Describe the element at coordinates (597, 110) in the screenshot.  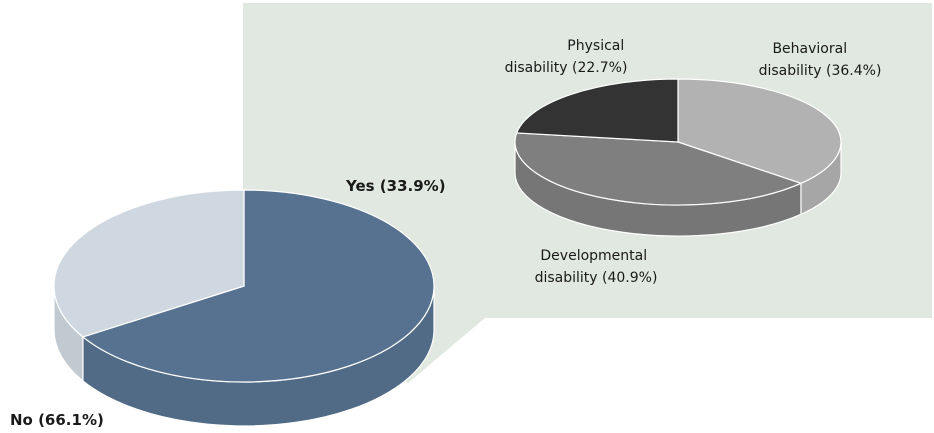
I see `pie-slice-physical` at that location.